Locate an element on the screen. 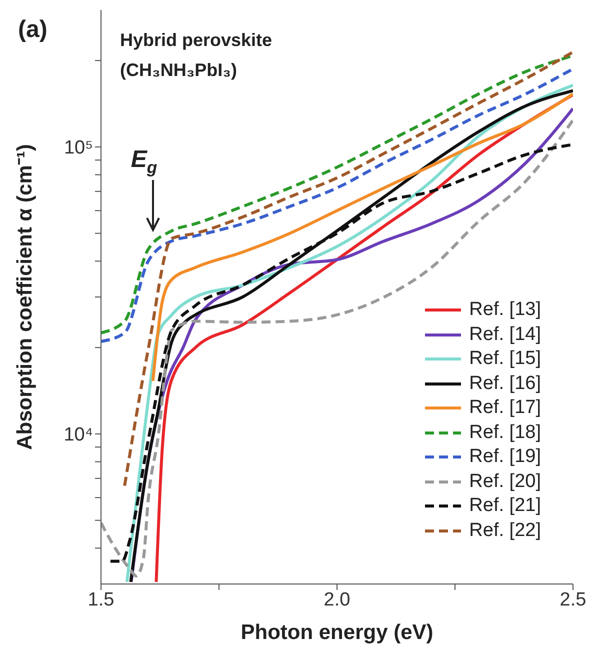 The width and height of the screenshot is (596, 662). x-axis-title: Photon energy (eV) is located at coordinates (337, 632).